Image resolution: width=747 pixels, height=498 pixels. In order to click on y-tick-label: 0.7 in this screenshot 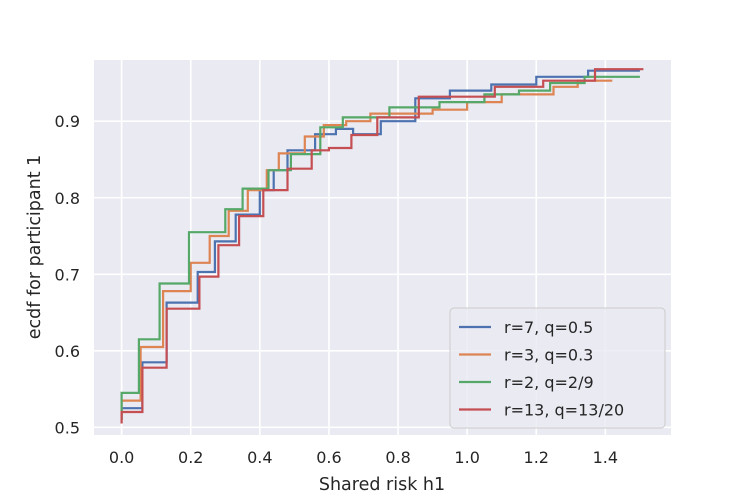, I will do `click(67, 274)`.